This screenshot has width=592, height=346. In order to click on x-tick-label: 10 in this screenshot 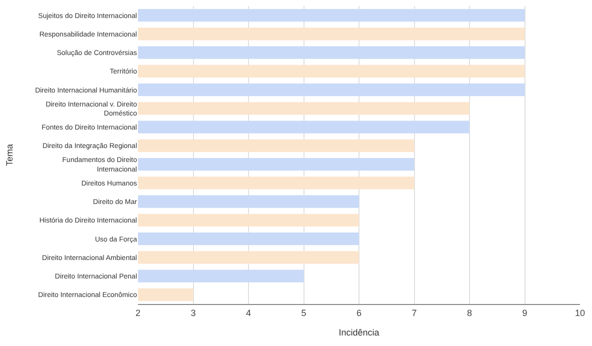, I will do `click(580, 313)`.